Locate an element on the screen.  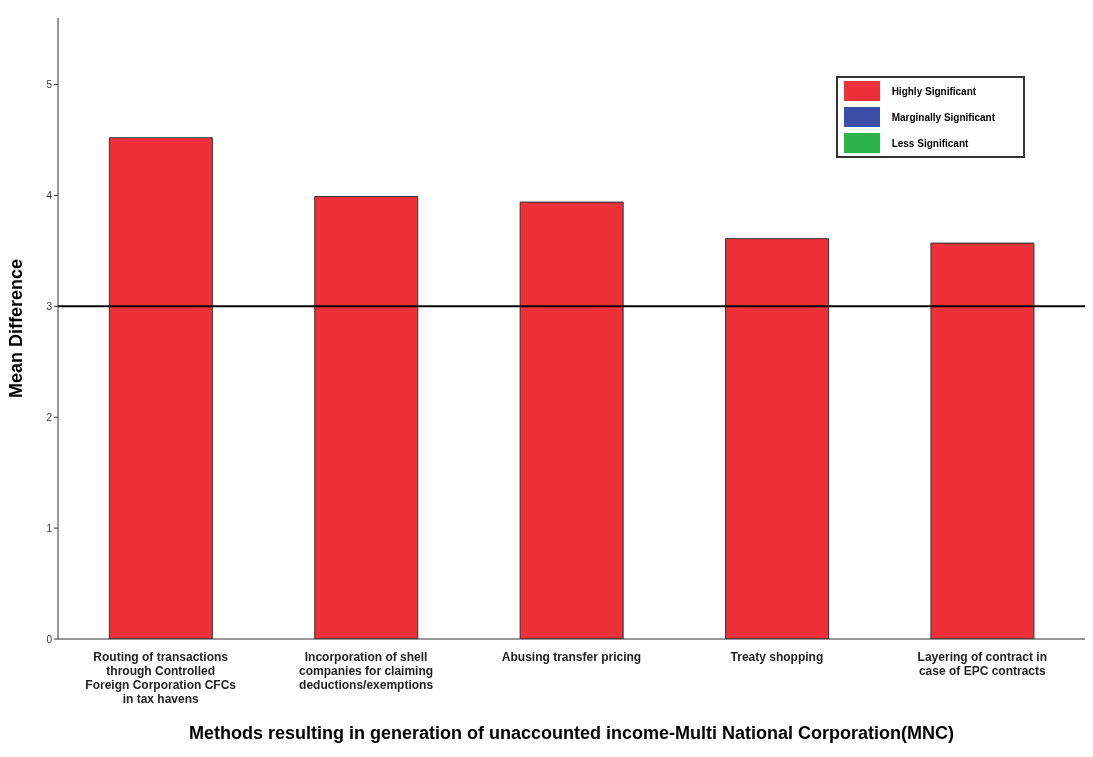
x-axis-title: Methods resulting in generation of unaccounted income-Multi National Corporation(MNC) is located at coordinates (571, 733).